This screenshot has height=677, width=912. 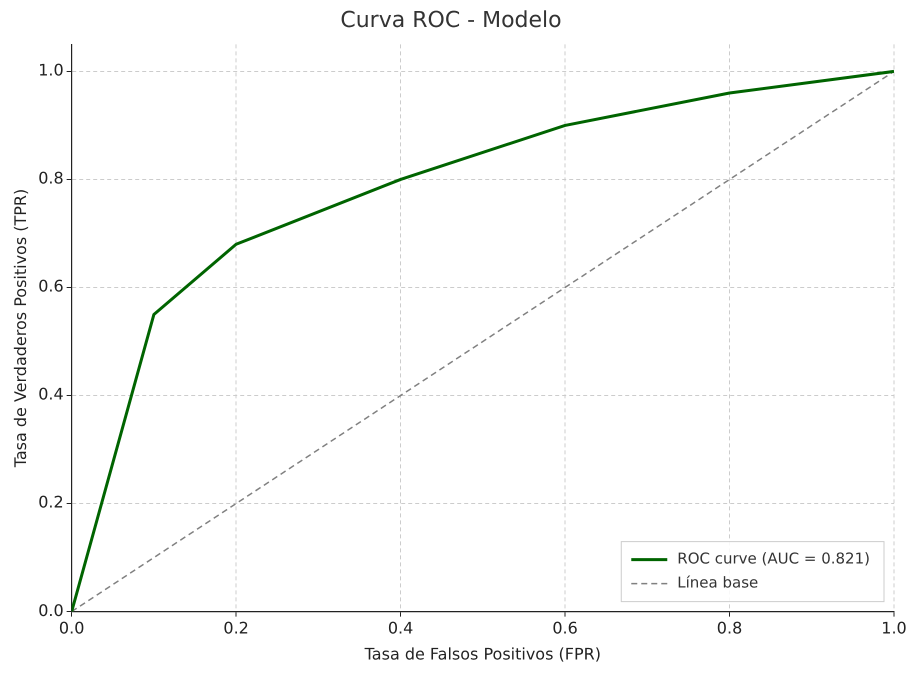 What do you see at coordinates (894, 628) in the screenshot?
I see `x-tick-label: 1.0` at bounding box center [894, 628].